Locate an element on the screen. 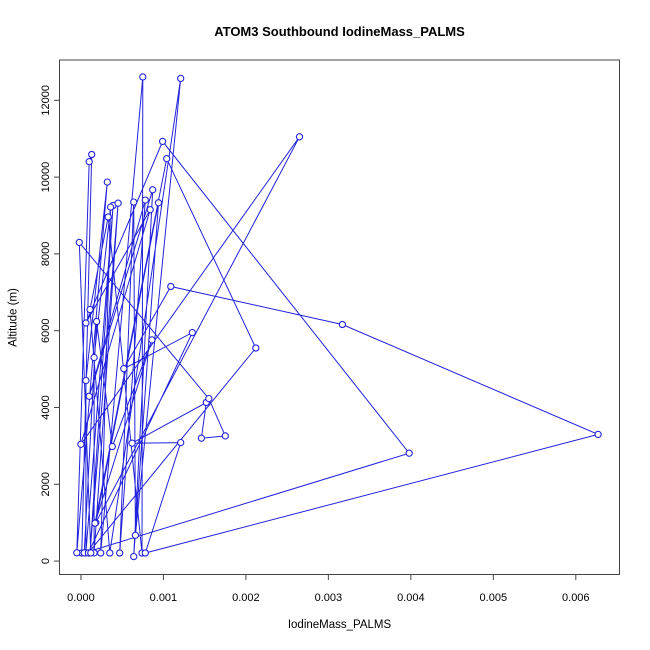 This screenshot has width=650, height=650. y-tick-label: 12000 is located at coordinates (46, 100).